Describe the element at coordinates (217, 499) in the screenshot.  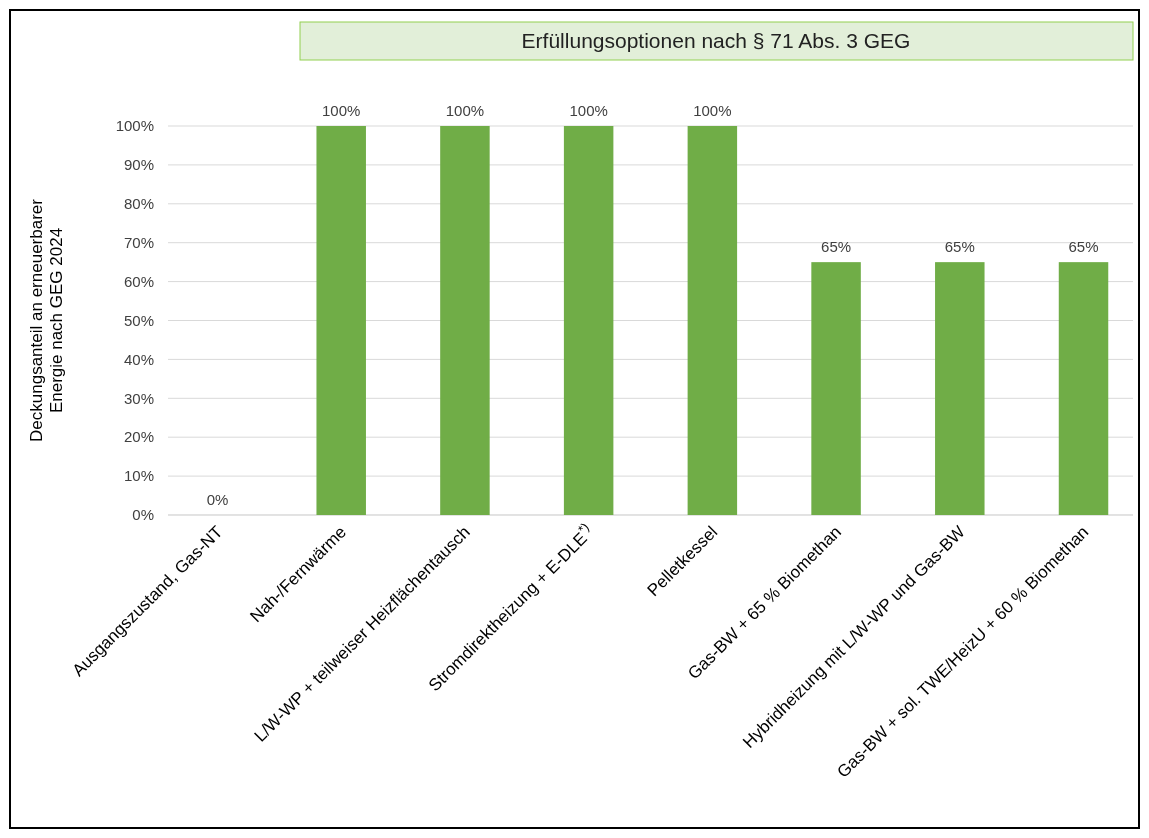
I see `data-label: 0%` at that location.